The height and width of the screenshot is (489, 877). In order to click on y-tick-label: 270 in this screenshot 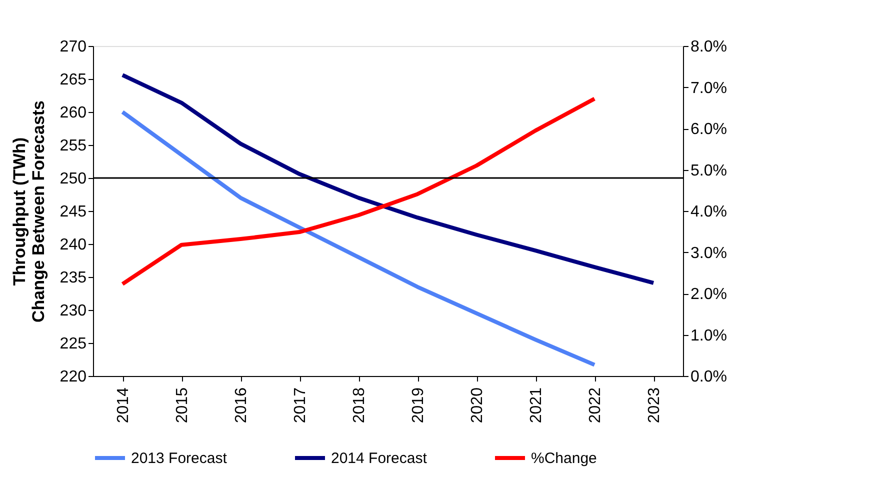, I will do `click(73, 47)`.